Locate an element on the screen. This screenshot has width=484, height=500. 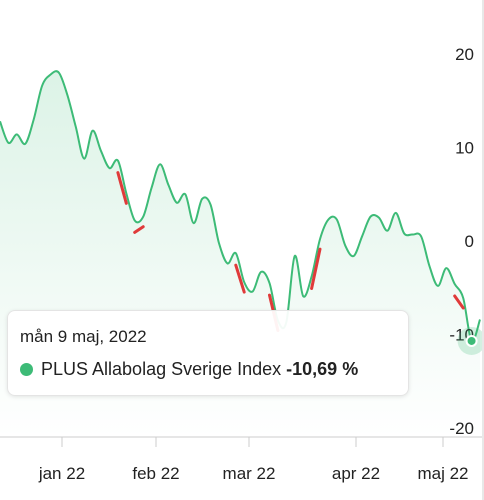
x-tick-label: apr 22 is located at coordinates (356, 473).